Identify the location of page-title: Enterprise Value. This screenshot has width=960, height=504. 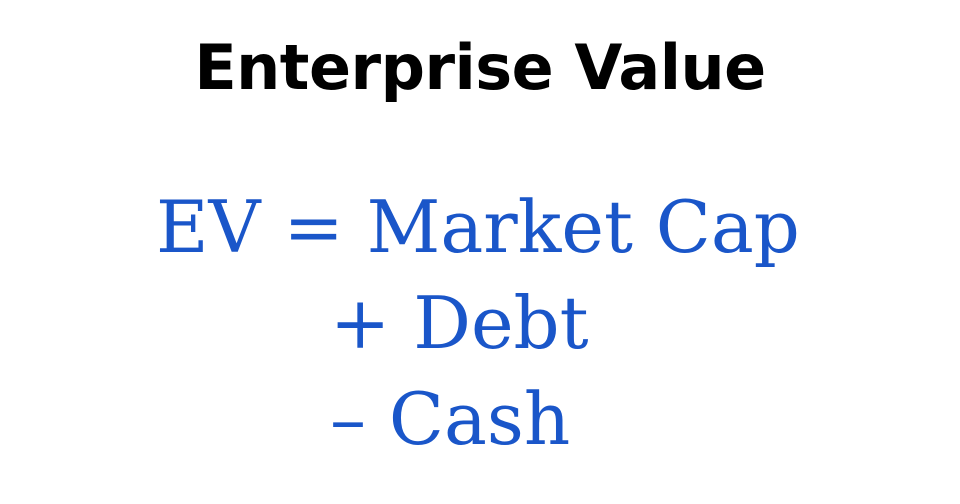
(480, 67).